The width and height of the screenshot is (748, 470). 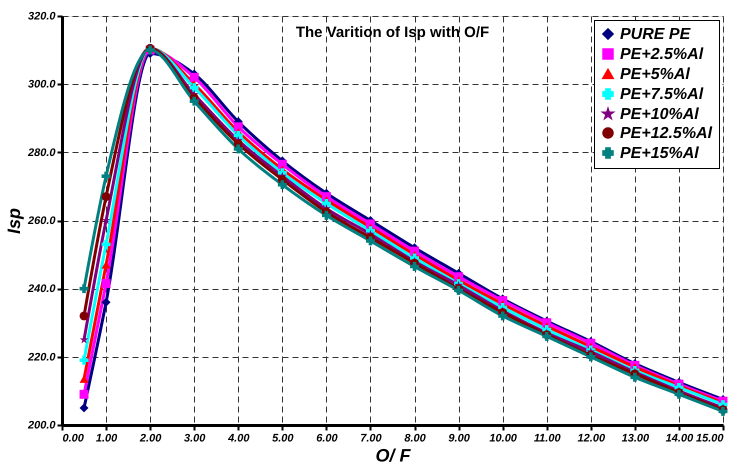 What do you see at coordinates (710, 438) in the screenshot?
I see `x-tick-label: 15.00` at bounding box center [710, 438].